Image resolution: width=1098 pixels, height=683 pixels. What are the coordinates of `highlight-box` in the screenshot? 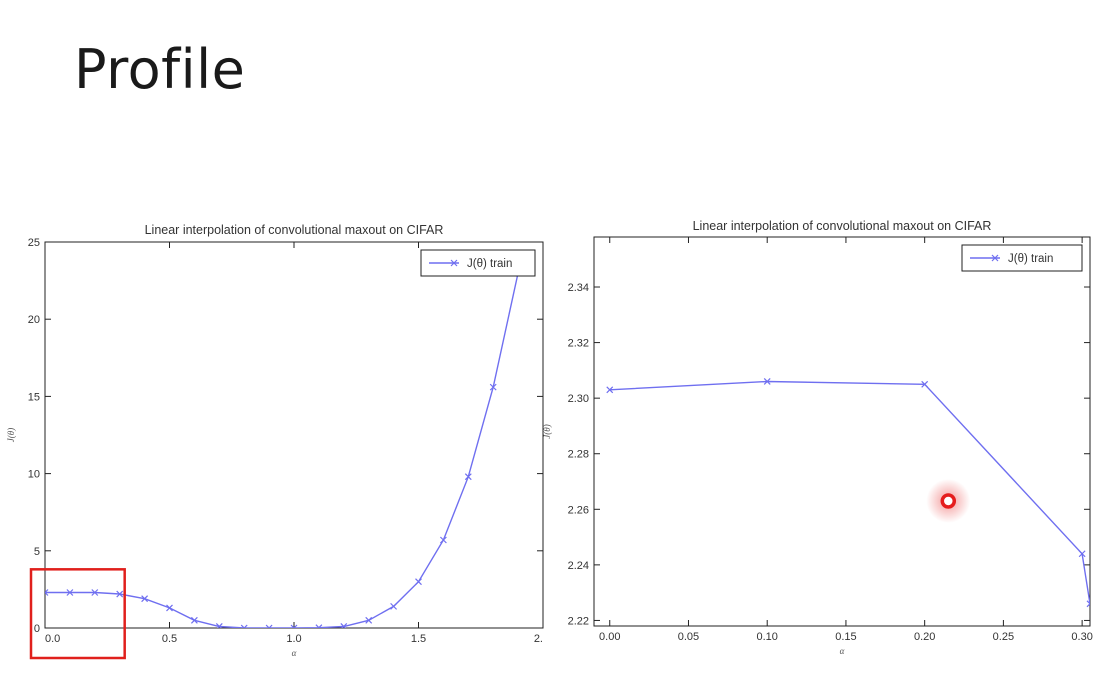 It's located at (77, 614).